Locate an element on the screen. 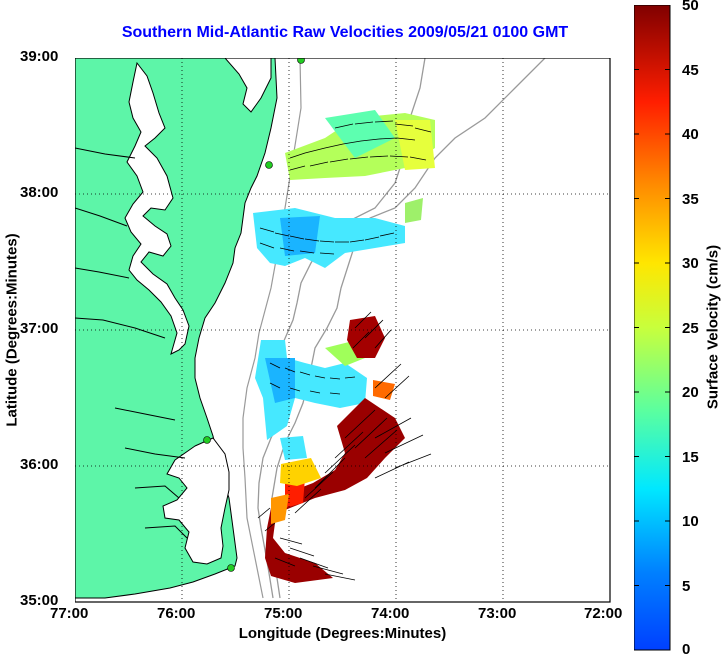  colorbar-tick-label: 25 is located at coordinates (690, 328).